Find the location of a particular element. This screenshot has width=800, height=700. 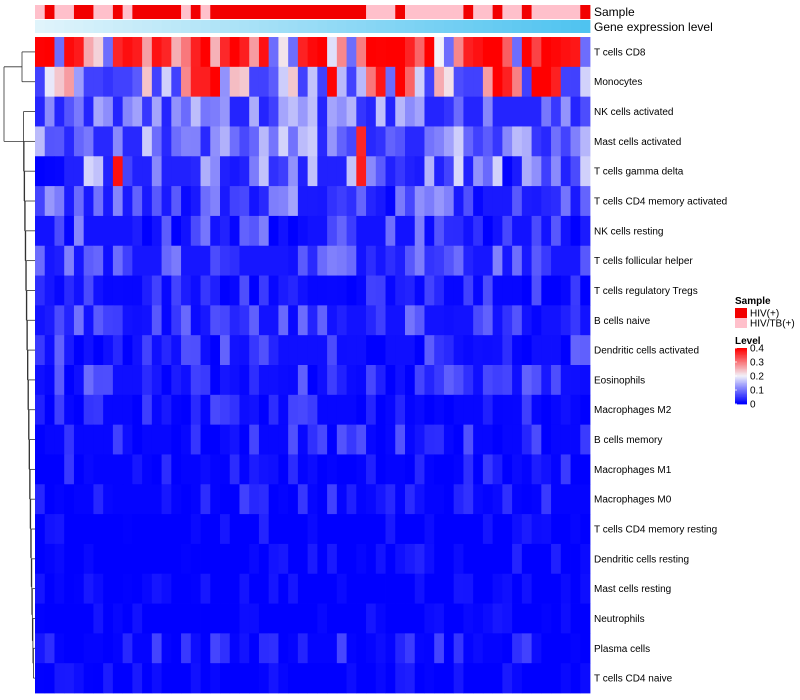

heatmap-cell-r18-c33 is located at coordinates (361, 588).